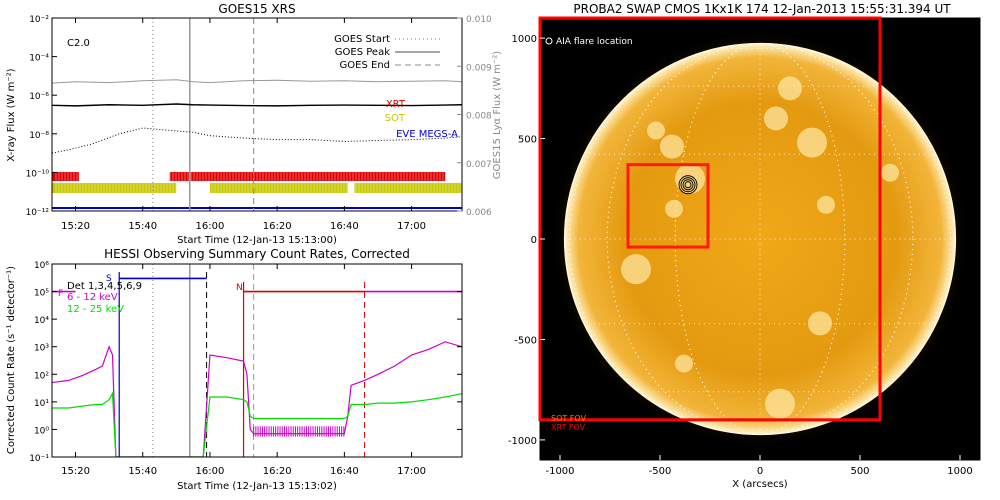 The height and width of the screenshot is (500, 1000). What do you see at coordinates (362, 39) in the screenshot?
I see `legend-goes-start: GOES Start` at bounding box center [362, 39].